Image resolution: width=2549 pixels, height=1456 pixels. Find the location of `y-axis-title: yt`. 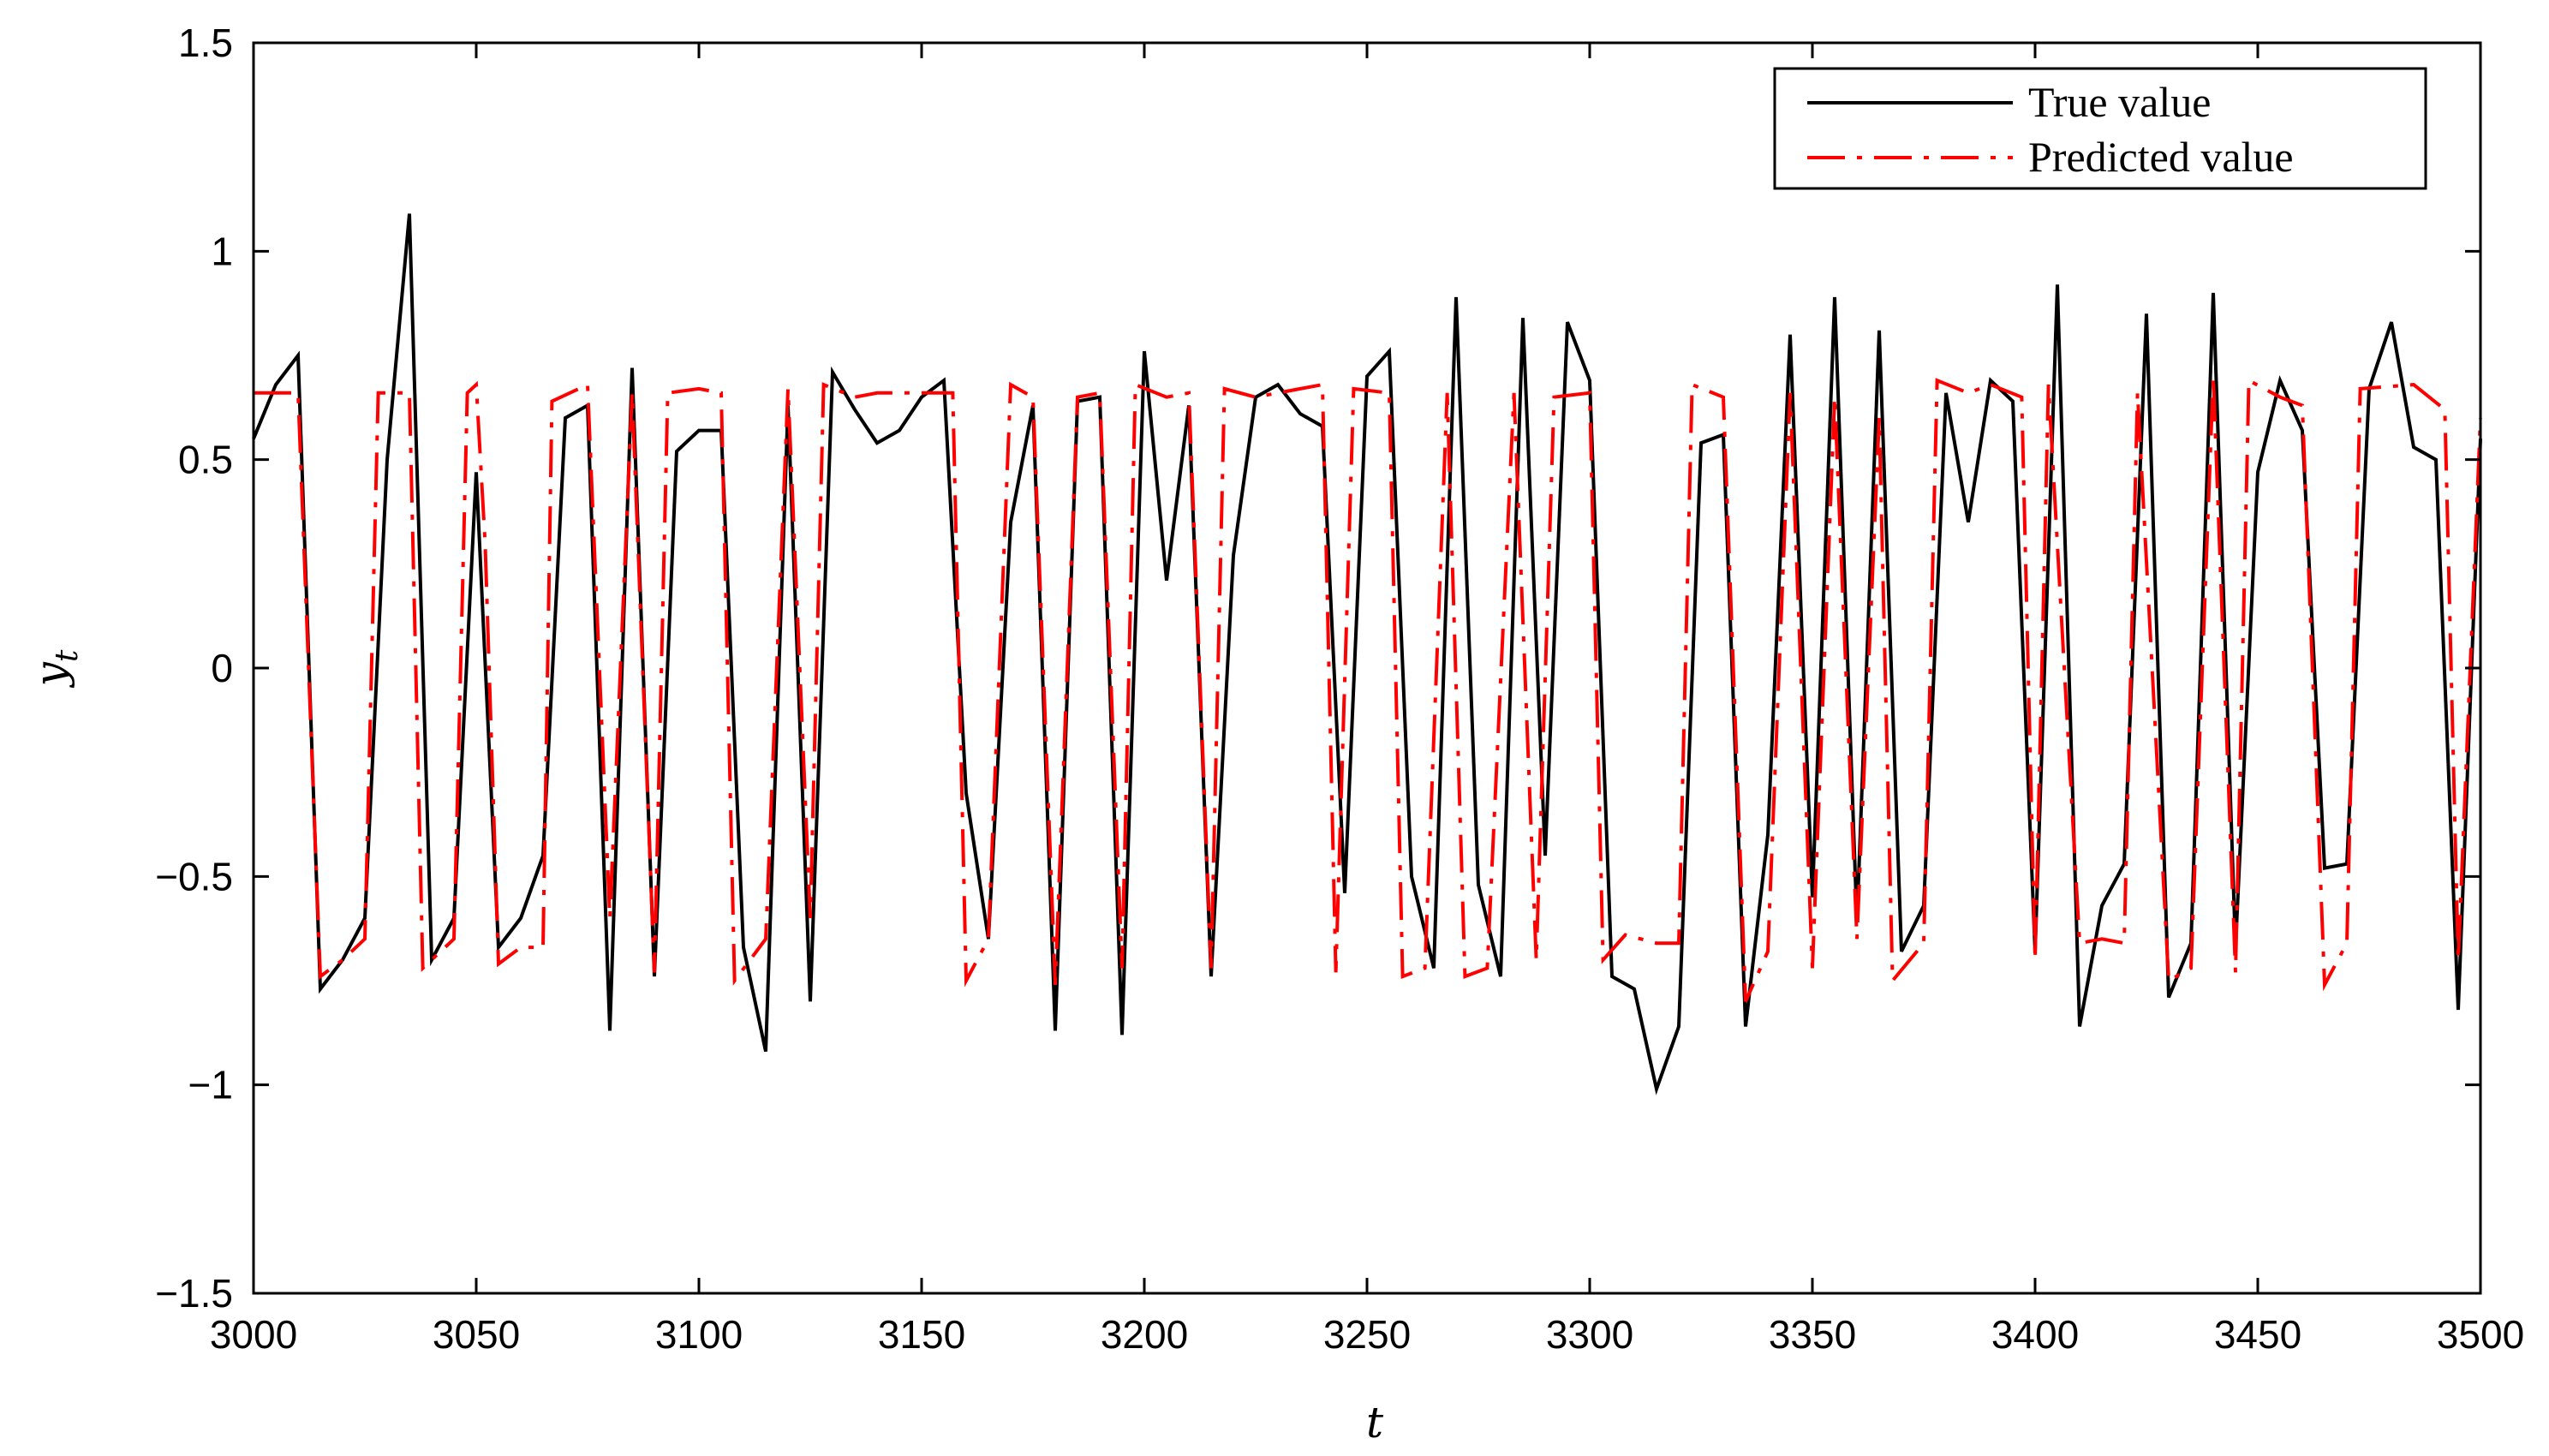

y-axis-title: yt is located at coordinates (55, 668).